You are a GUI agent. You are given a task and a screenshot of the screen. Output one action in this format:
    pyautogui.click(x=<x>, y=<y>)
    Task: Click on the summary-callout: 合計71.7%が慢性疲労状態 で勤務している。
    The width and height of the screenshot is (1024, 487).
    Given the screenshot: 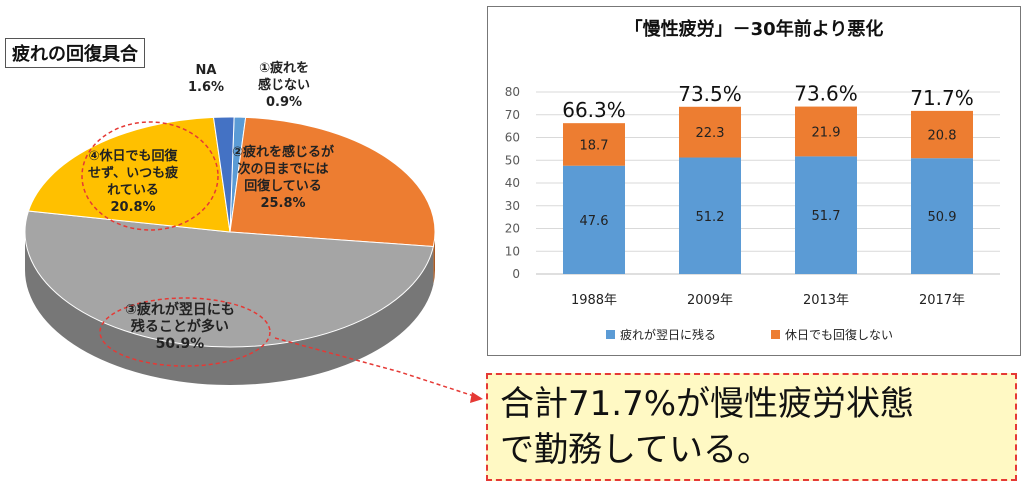 What is the action you would take?
    pyautogui.click(x=751, y=427)
    